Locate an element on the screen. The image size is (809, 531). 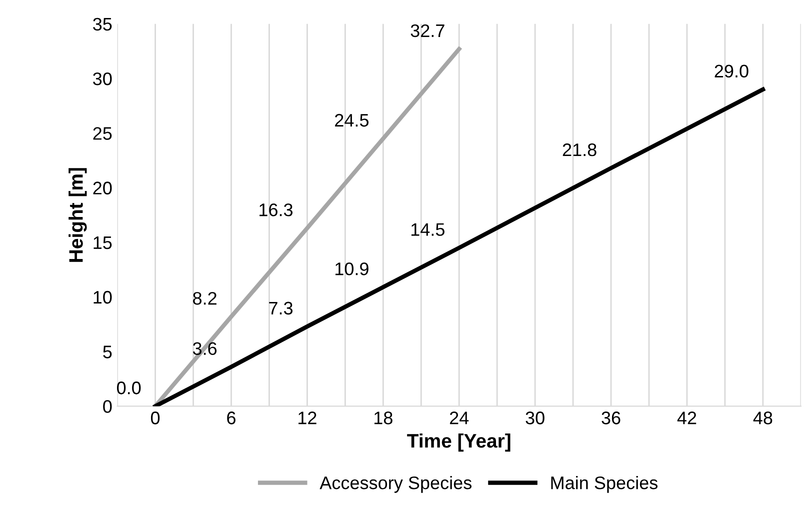
x-tick-label: 12 is located at coordinates (307, 418).